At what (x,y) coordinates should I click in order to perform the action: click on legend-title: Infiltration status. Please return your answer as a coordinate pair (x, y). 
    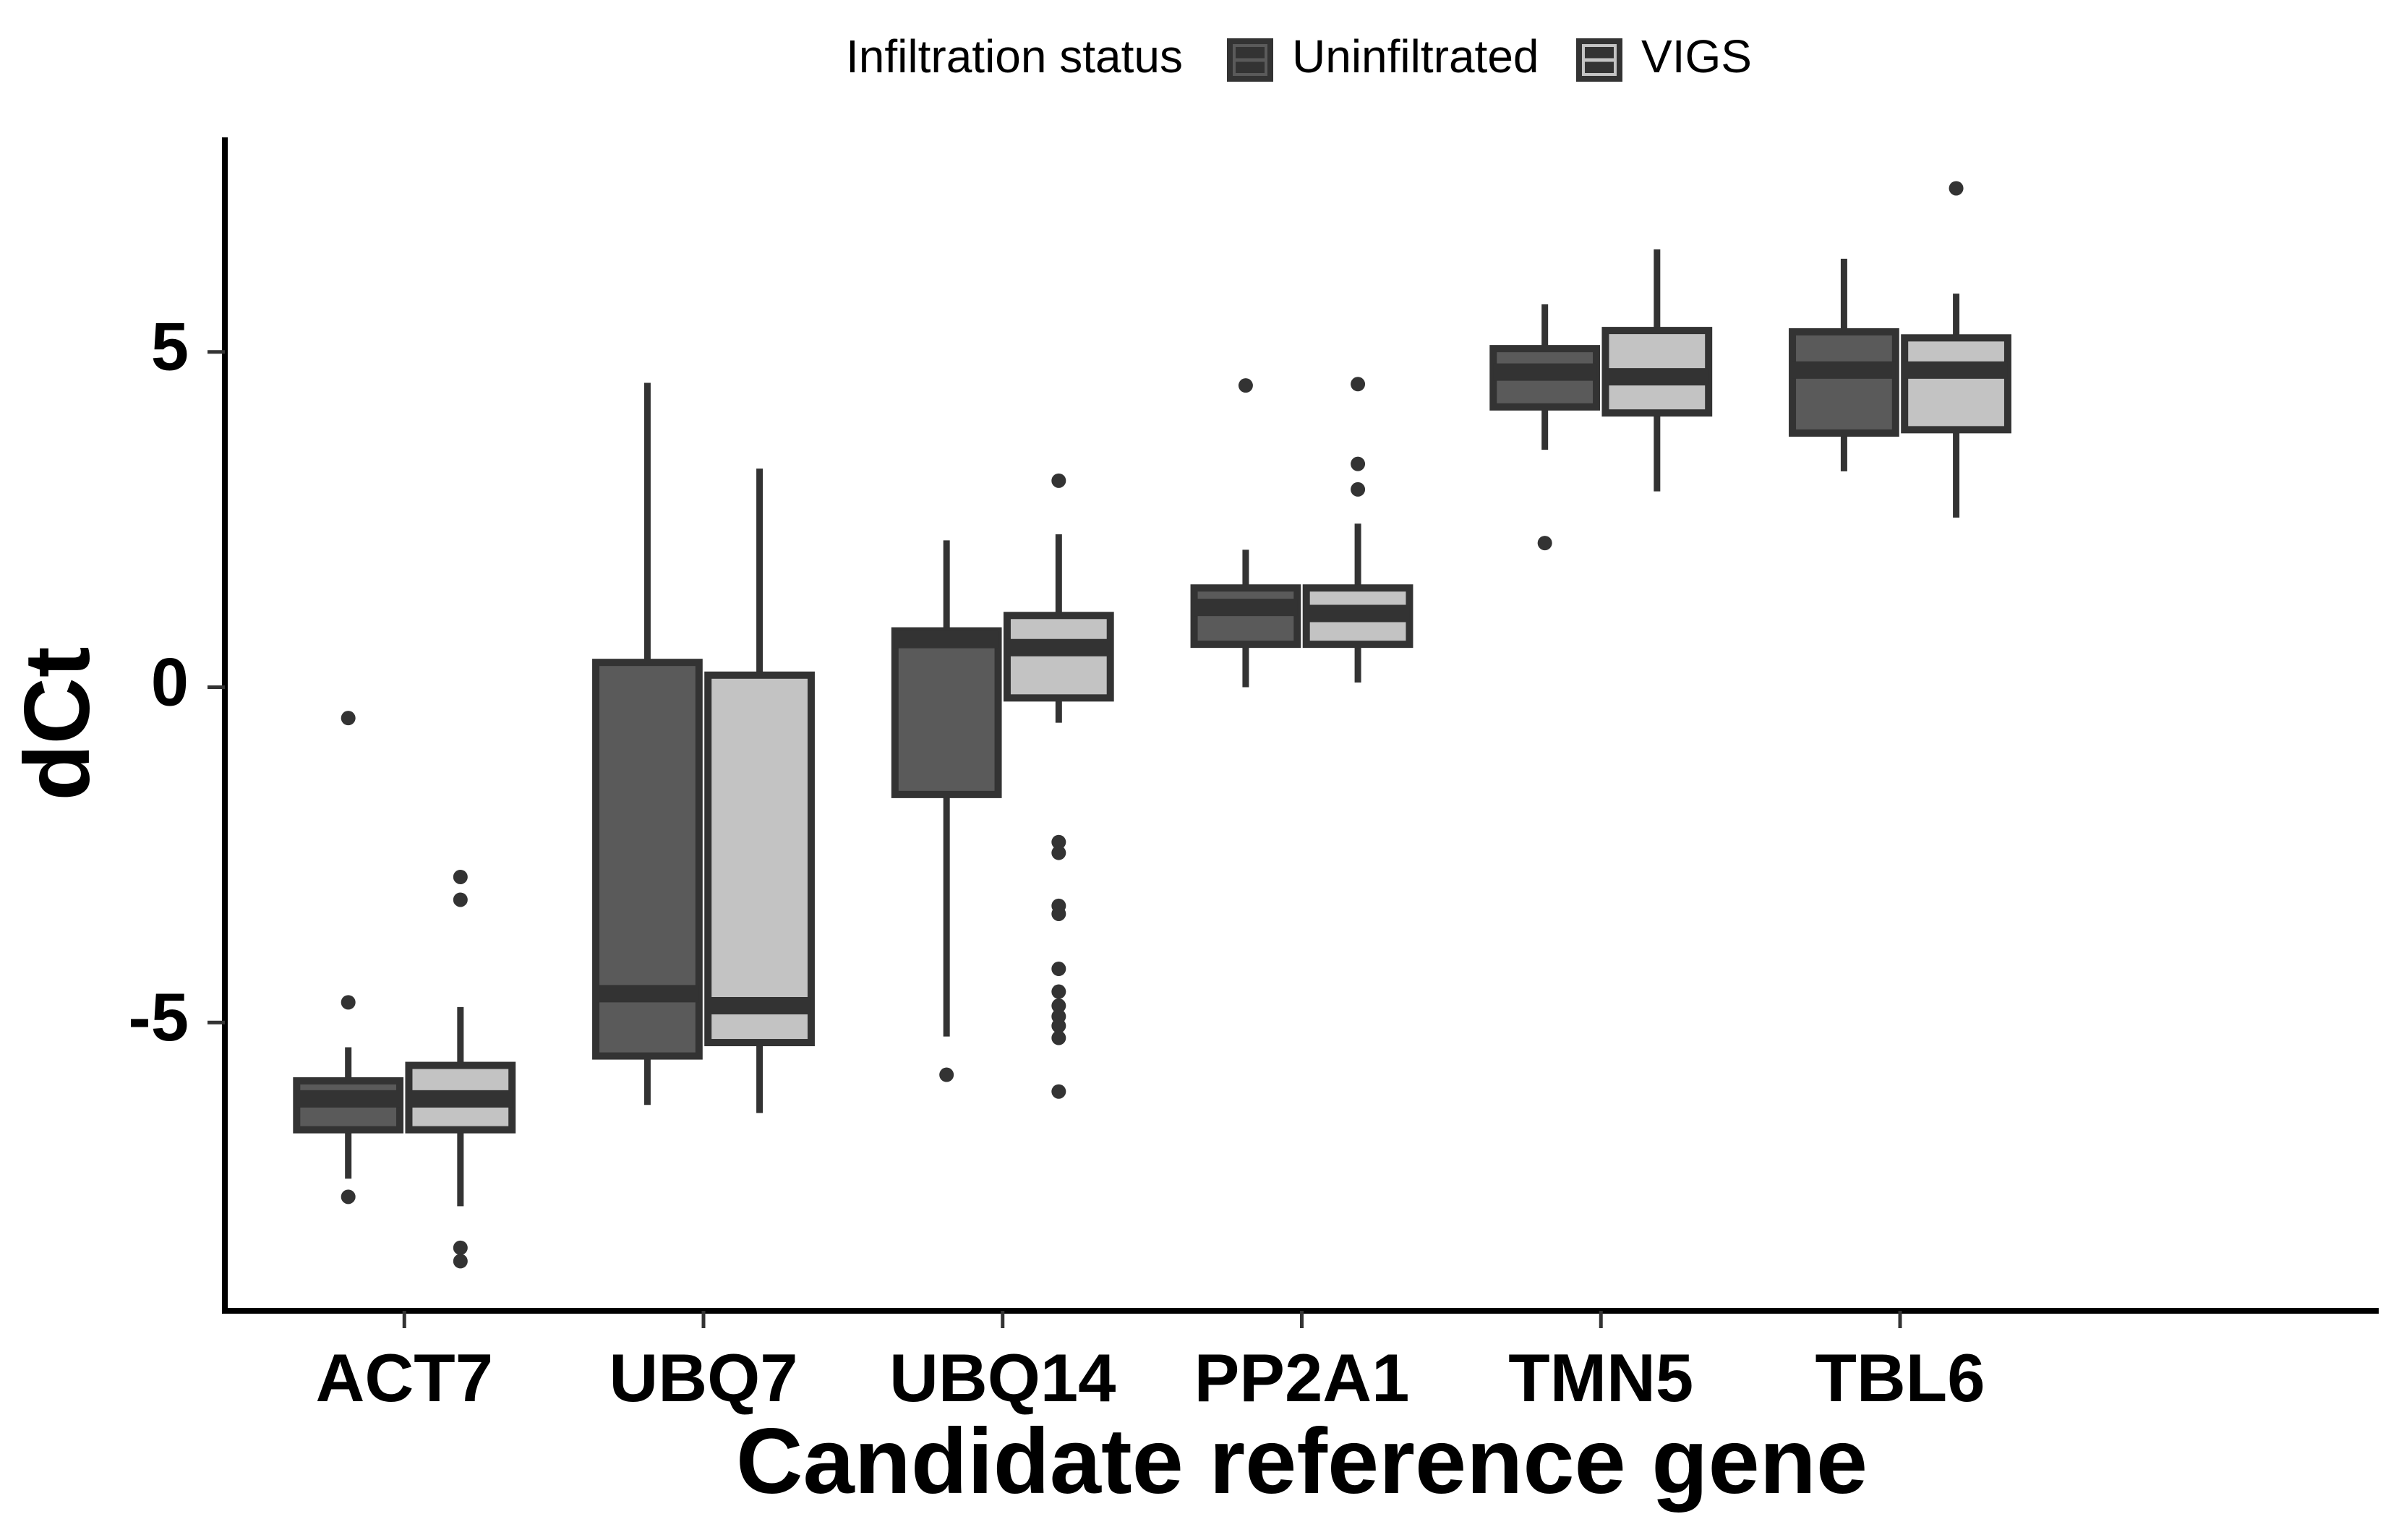
    Looking at the image, I should click on (1014, 56).